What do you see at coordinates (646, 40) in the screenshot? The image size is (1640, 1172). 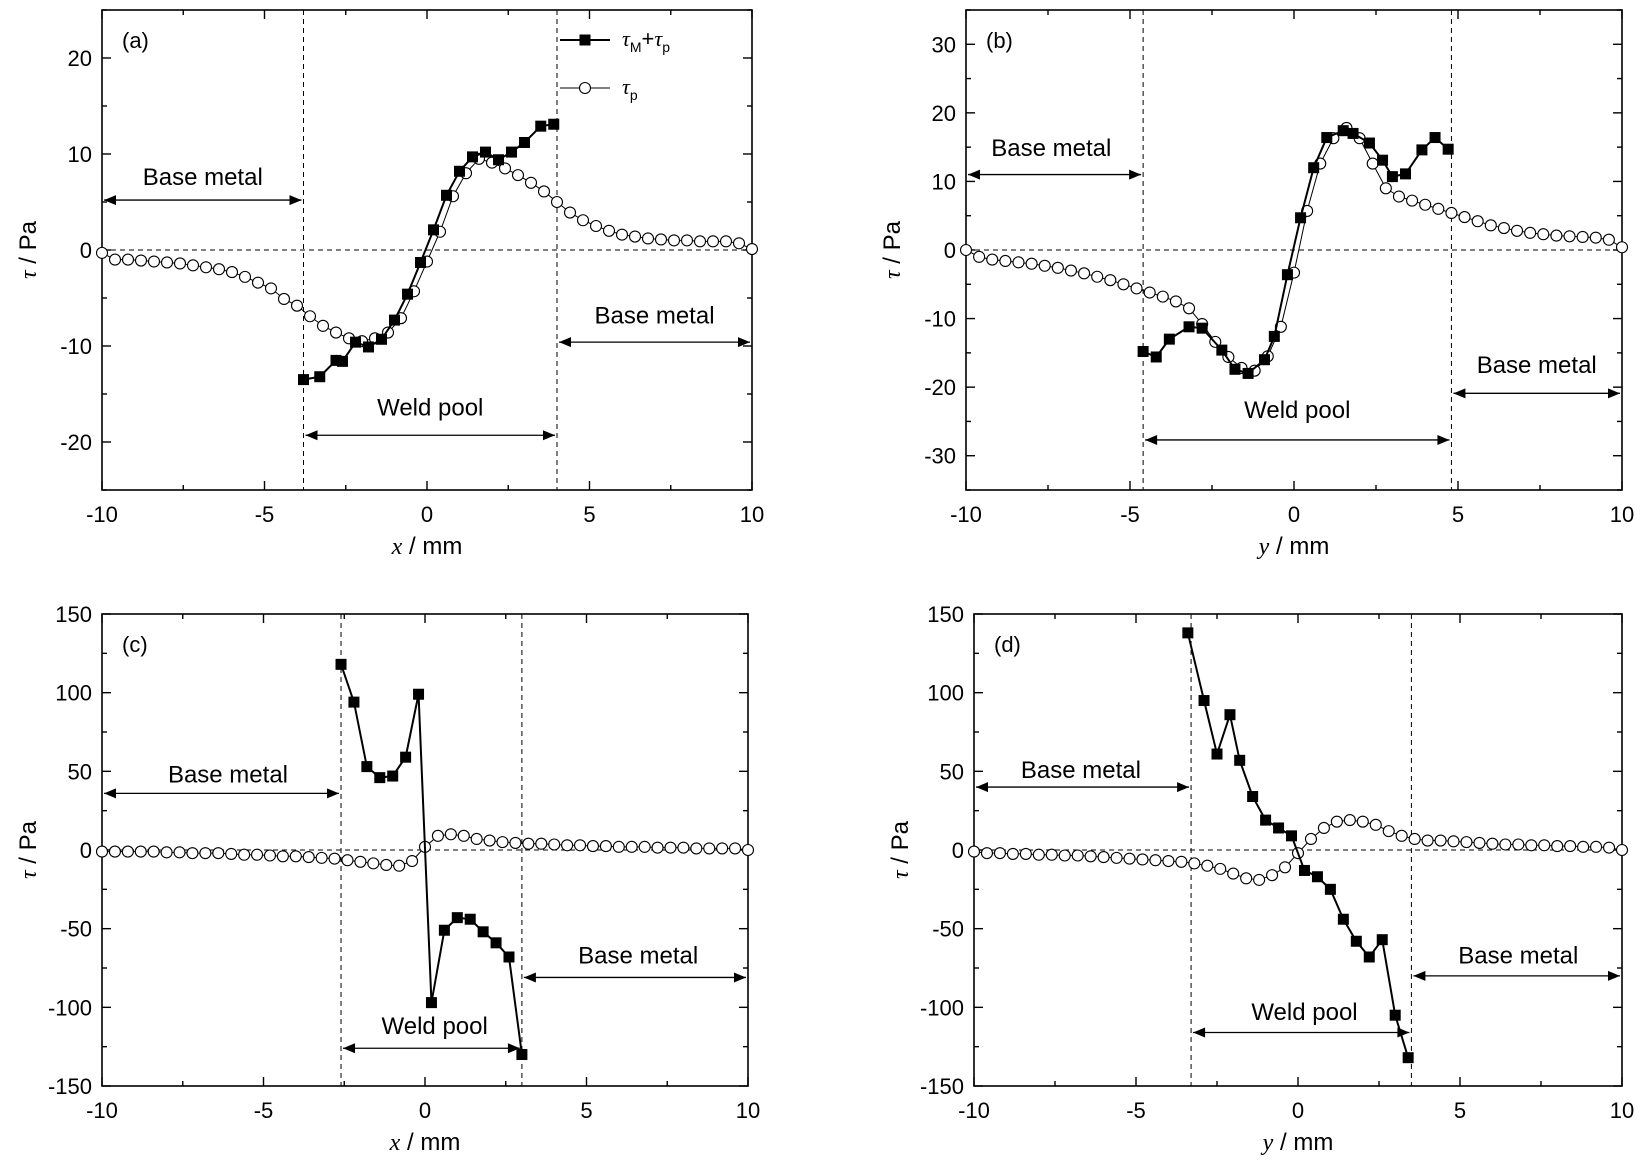 I see `legend-label-total: τM+τp` at bounding box center [646, 40].